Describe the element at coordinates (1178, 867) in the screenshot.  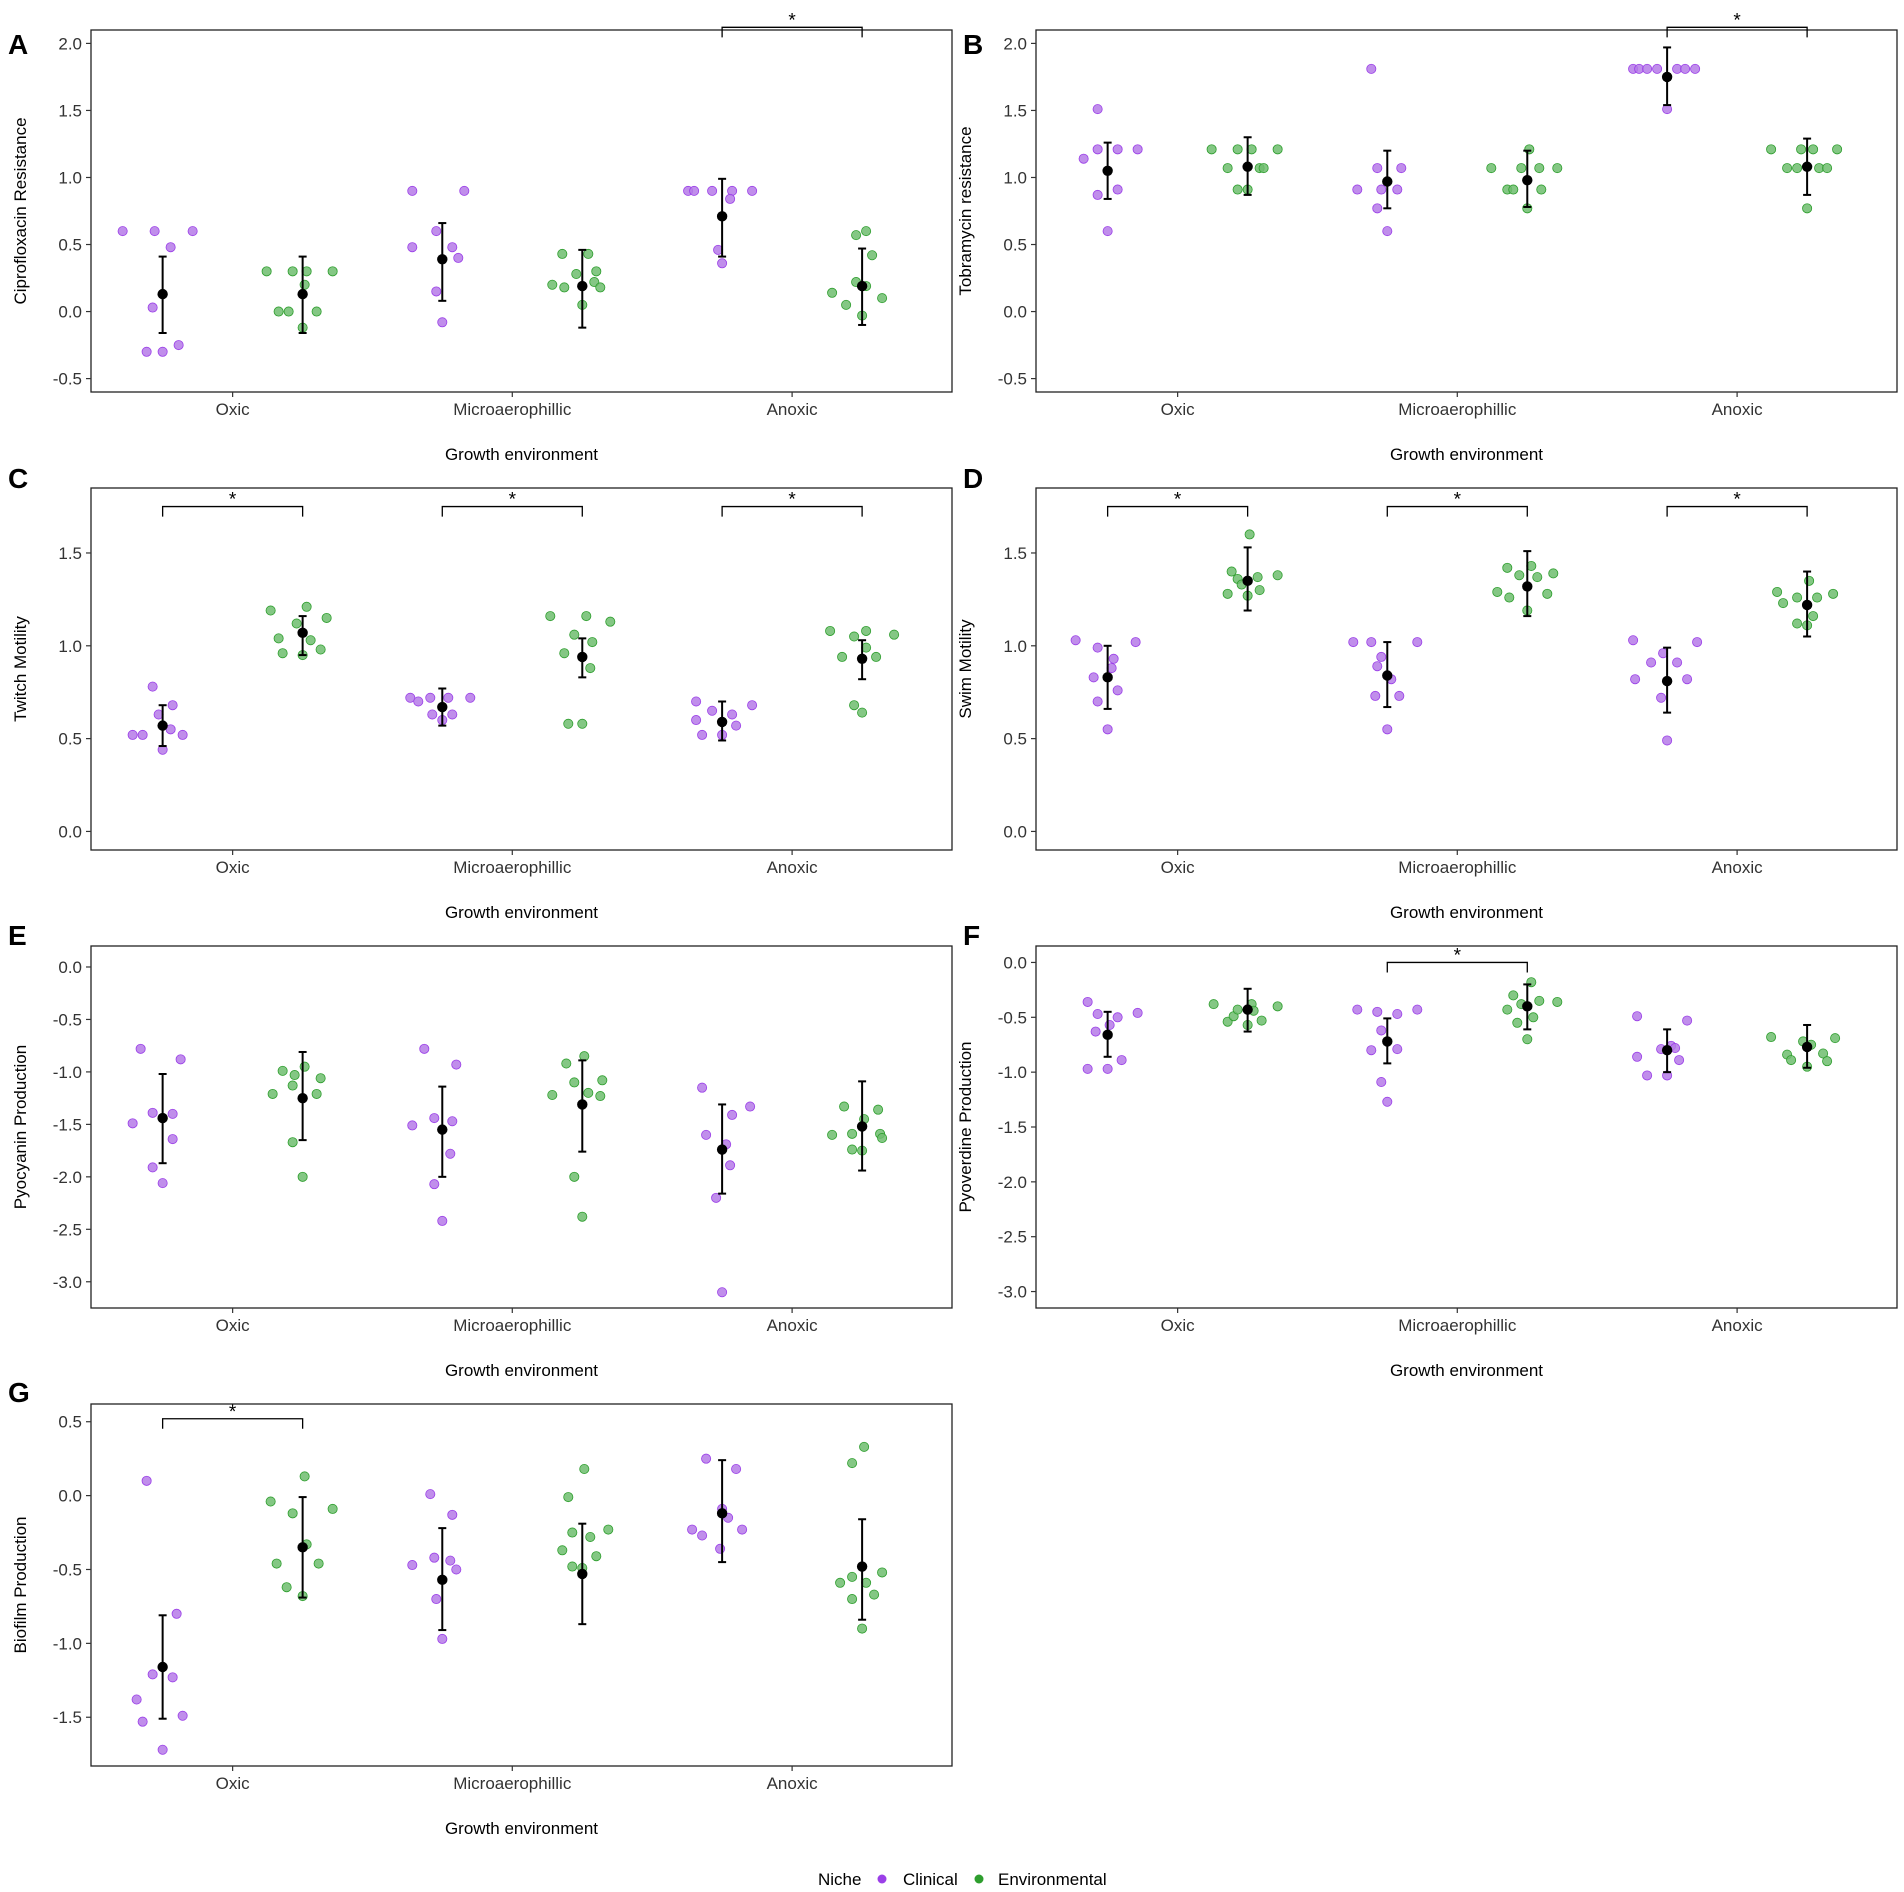
I see `x-tick-label: Oxic` at that location.